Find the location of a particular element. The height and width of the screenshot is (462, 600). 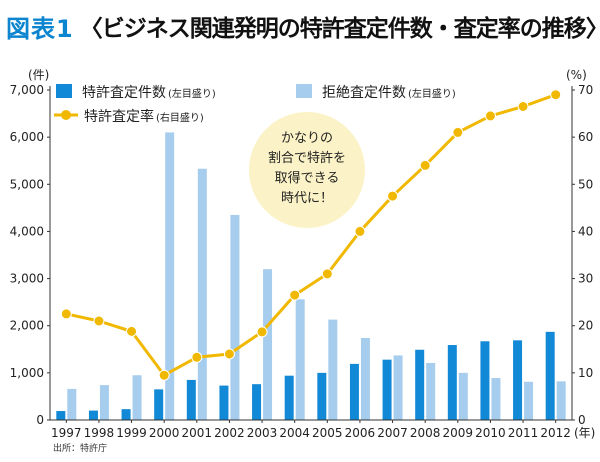

x-tick-label: 2004 is located at coordinates (294, 433).